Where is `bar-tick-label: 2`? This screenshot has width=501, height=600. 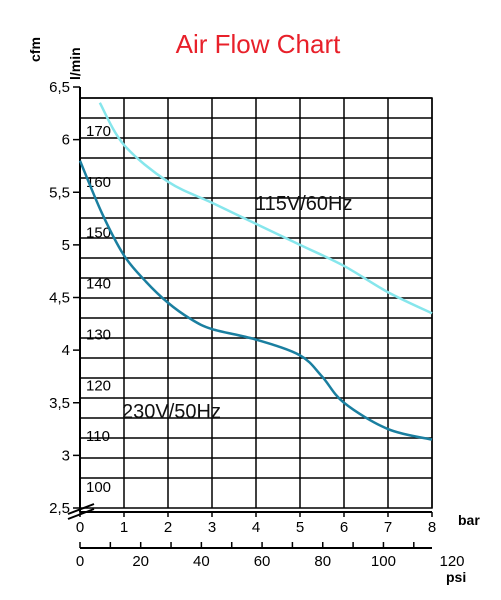 bar-tick-label: 2 is located at coordinates (168, 527).